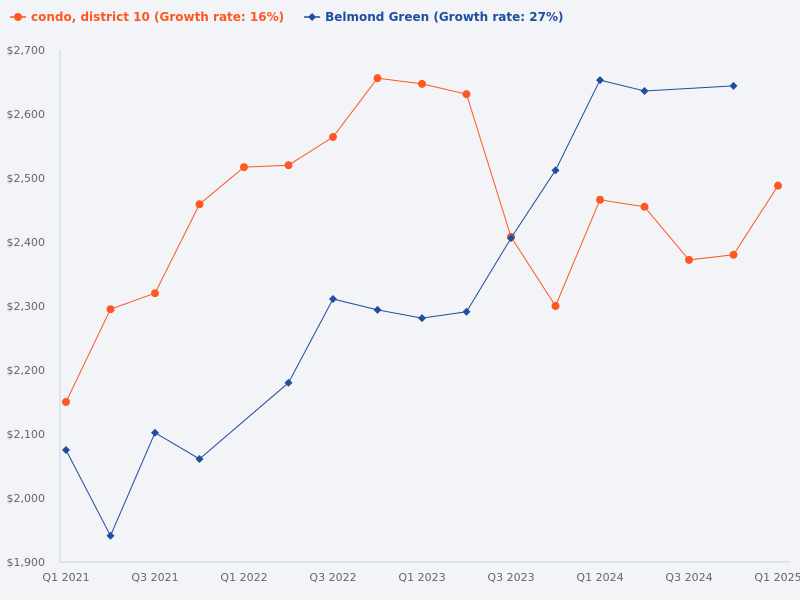 The height and width of the screenshot is (600, 800). What do you see at coordinates (65, 577) in the screenshot?
I see `x-tick-label: Q1 2021` at bounding box center [65, 577].